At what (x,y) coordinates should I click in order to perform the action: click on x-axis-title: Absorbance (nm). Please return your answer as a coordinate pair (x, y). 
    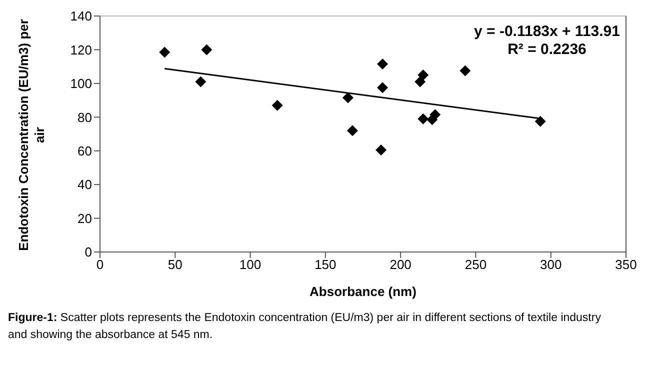
    Looking at the image, I should click on (363, 291).